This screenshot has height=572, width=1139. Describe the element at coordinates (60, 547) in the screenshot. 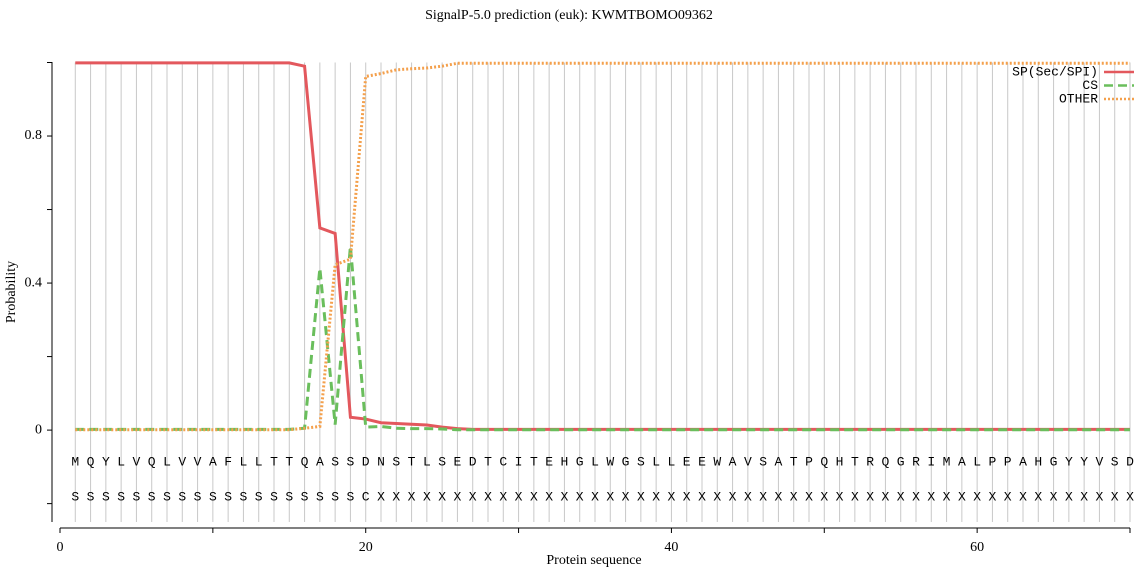

I see `x-tick-label: 0` at that location.